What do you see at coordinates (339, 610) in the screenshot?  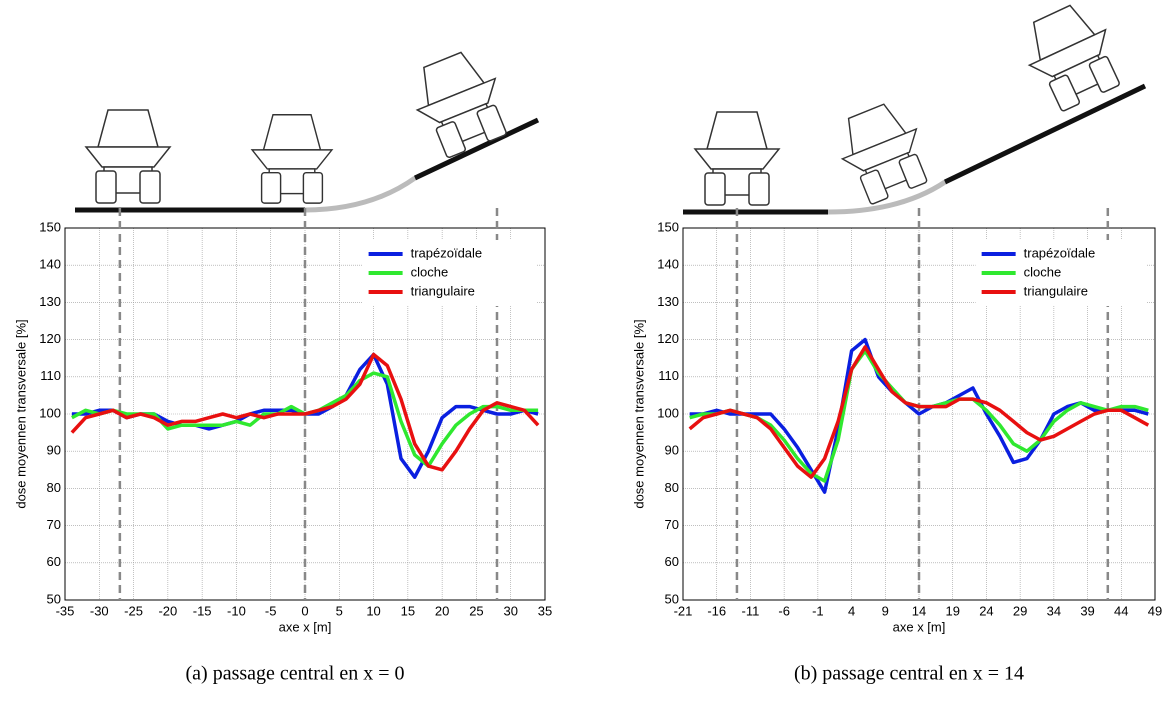 I see `x-tick-label: 5` at bounding box center [339, 610].